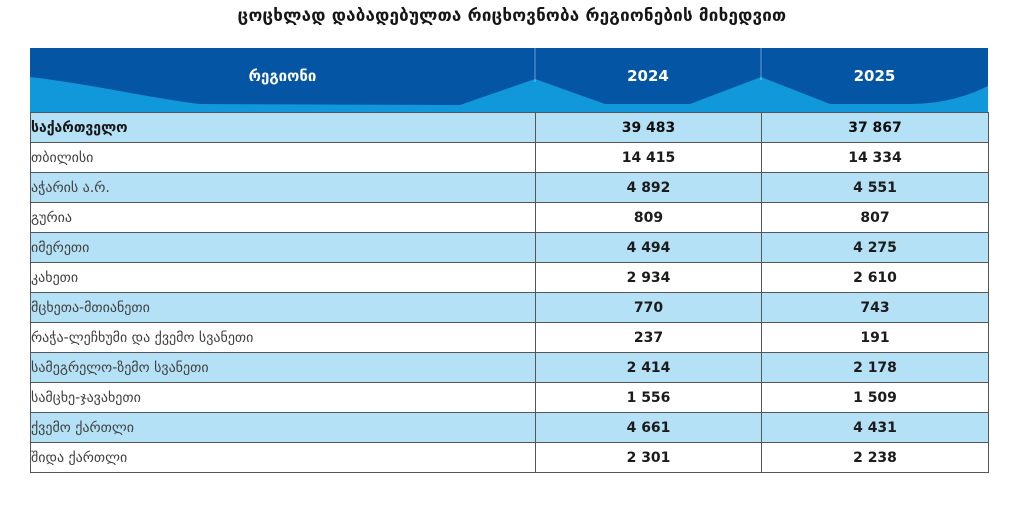  What do you see at coordinates (648, 277) in the screenshot?
I see `row-value-2024: 2 934` at bounding box center [648, 277].